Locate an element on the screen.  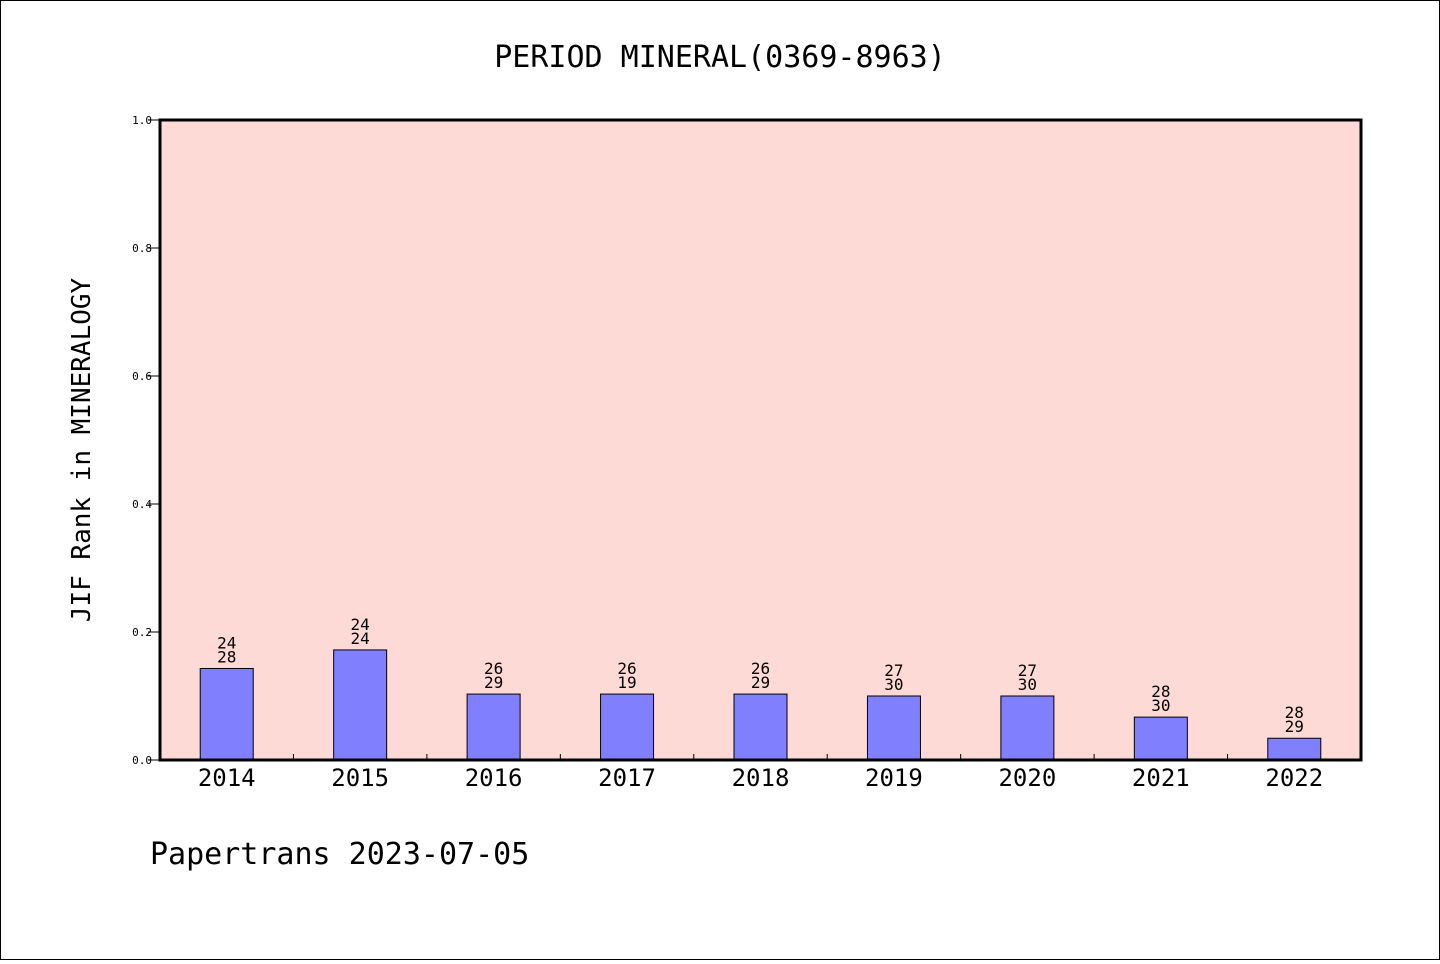
bar-2020 is located at coordinates (1027, 728).